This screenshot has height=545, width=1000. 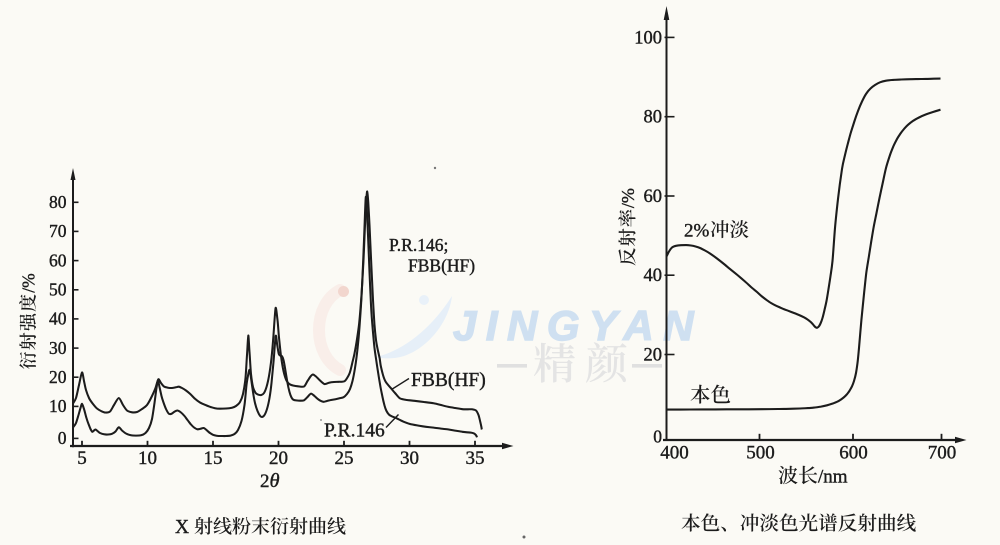 What do you see at coordinates (354, 431) in the screenshot?
I see `svg-text: P.R.146` at bounding box center [354, 431].